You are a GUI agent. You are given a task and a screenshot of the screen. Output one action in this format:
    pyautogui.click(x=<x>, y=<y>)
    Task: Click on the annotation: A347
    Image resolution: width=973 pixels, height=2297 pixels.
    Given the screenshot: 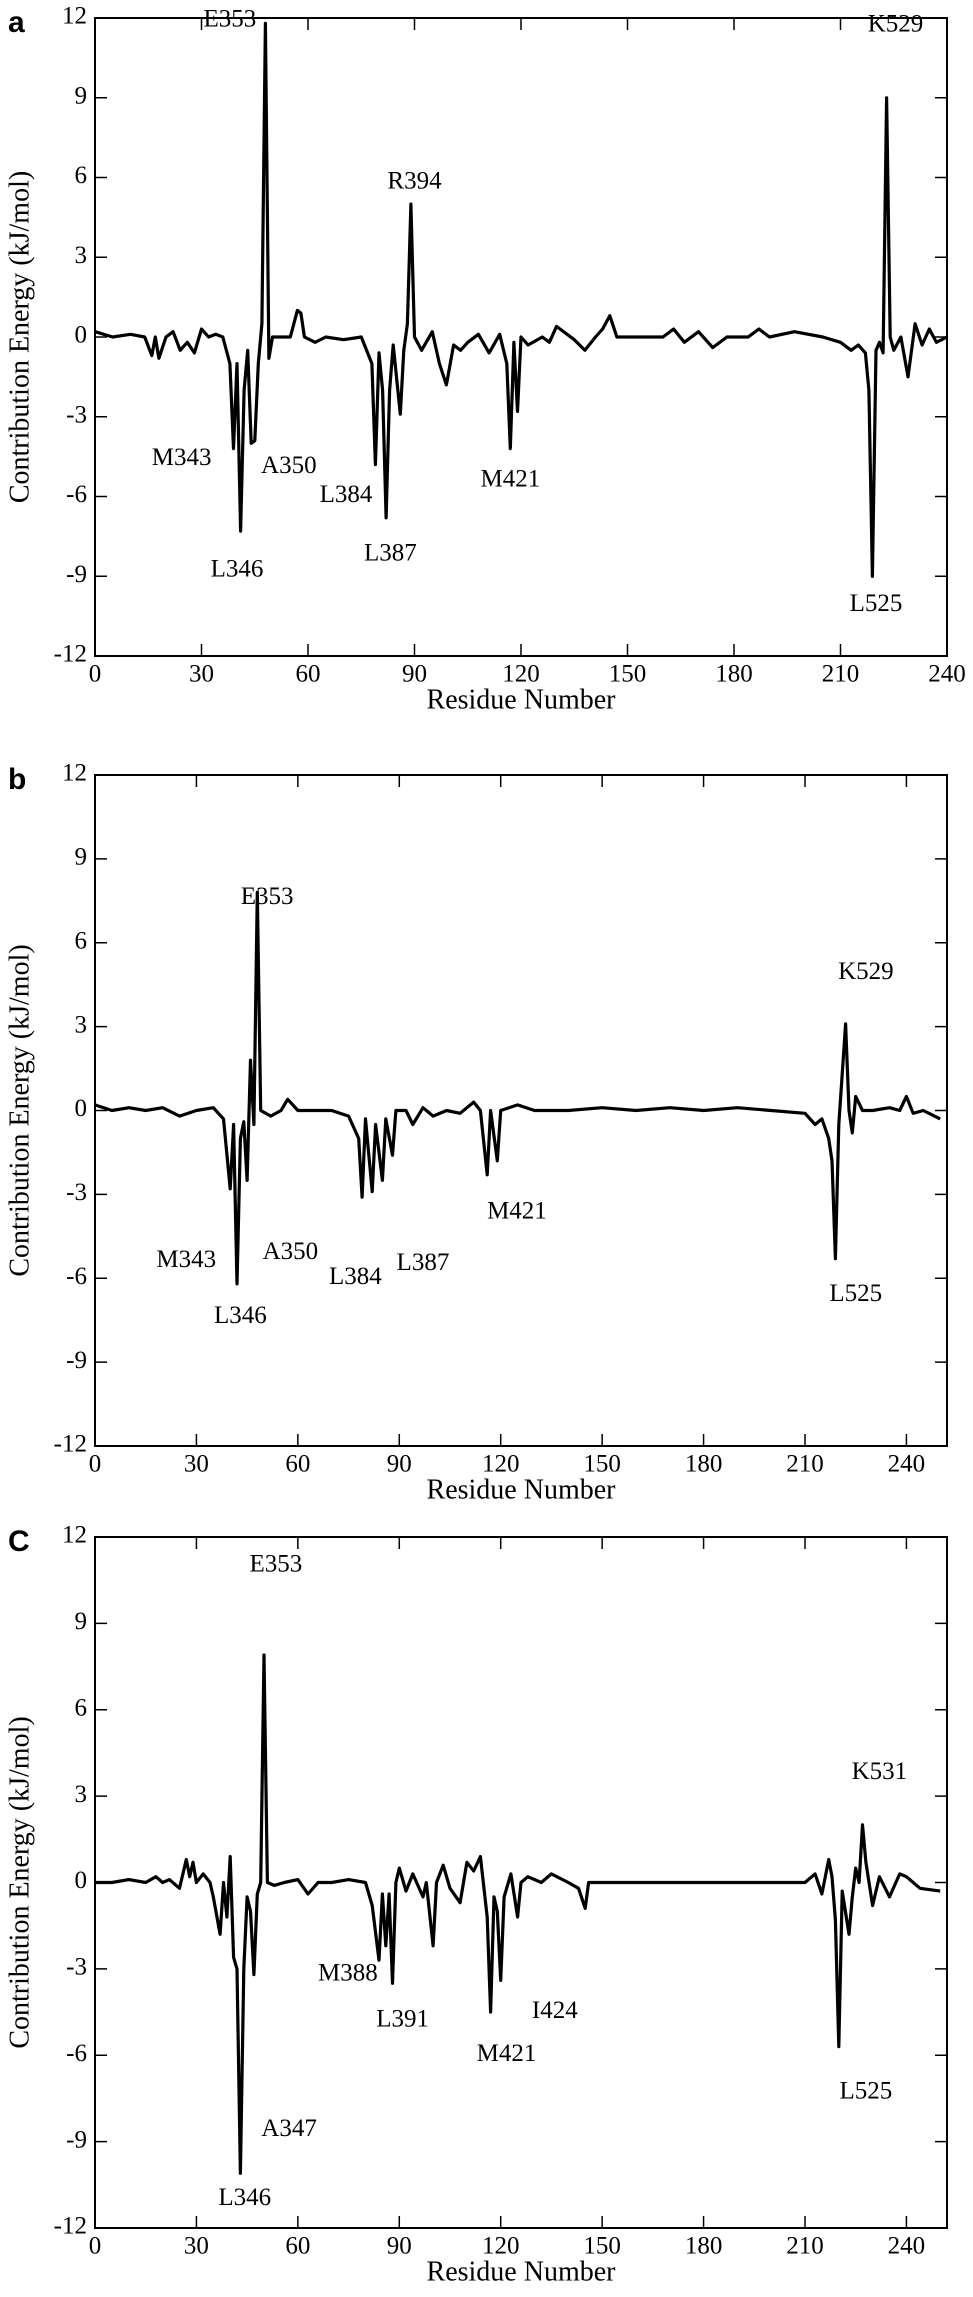 What is the action you would take?
    pyautogui.click(x=289, y=2128)
    